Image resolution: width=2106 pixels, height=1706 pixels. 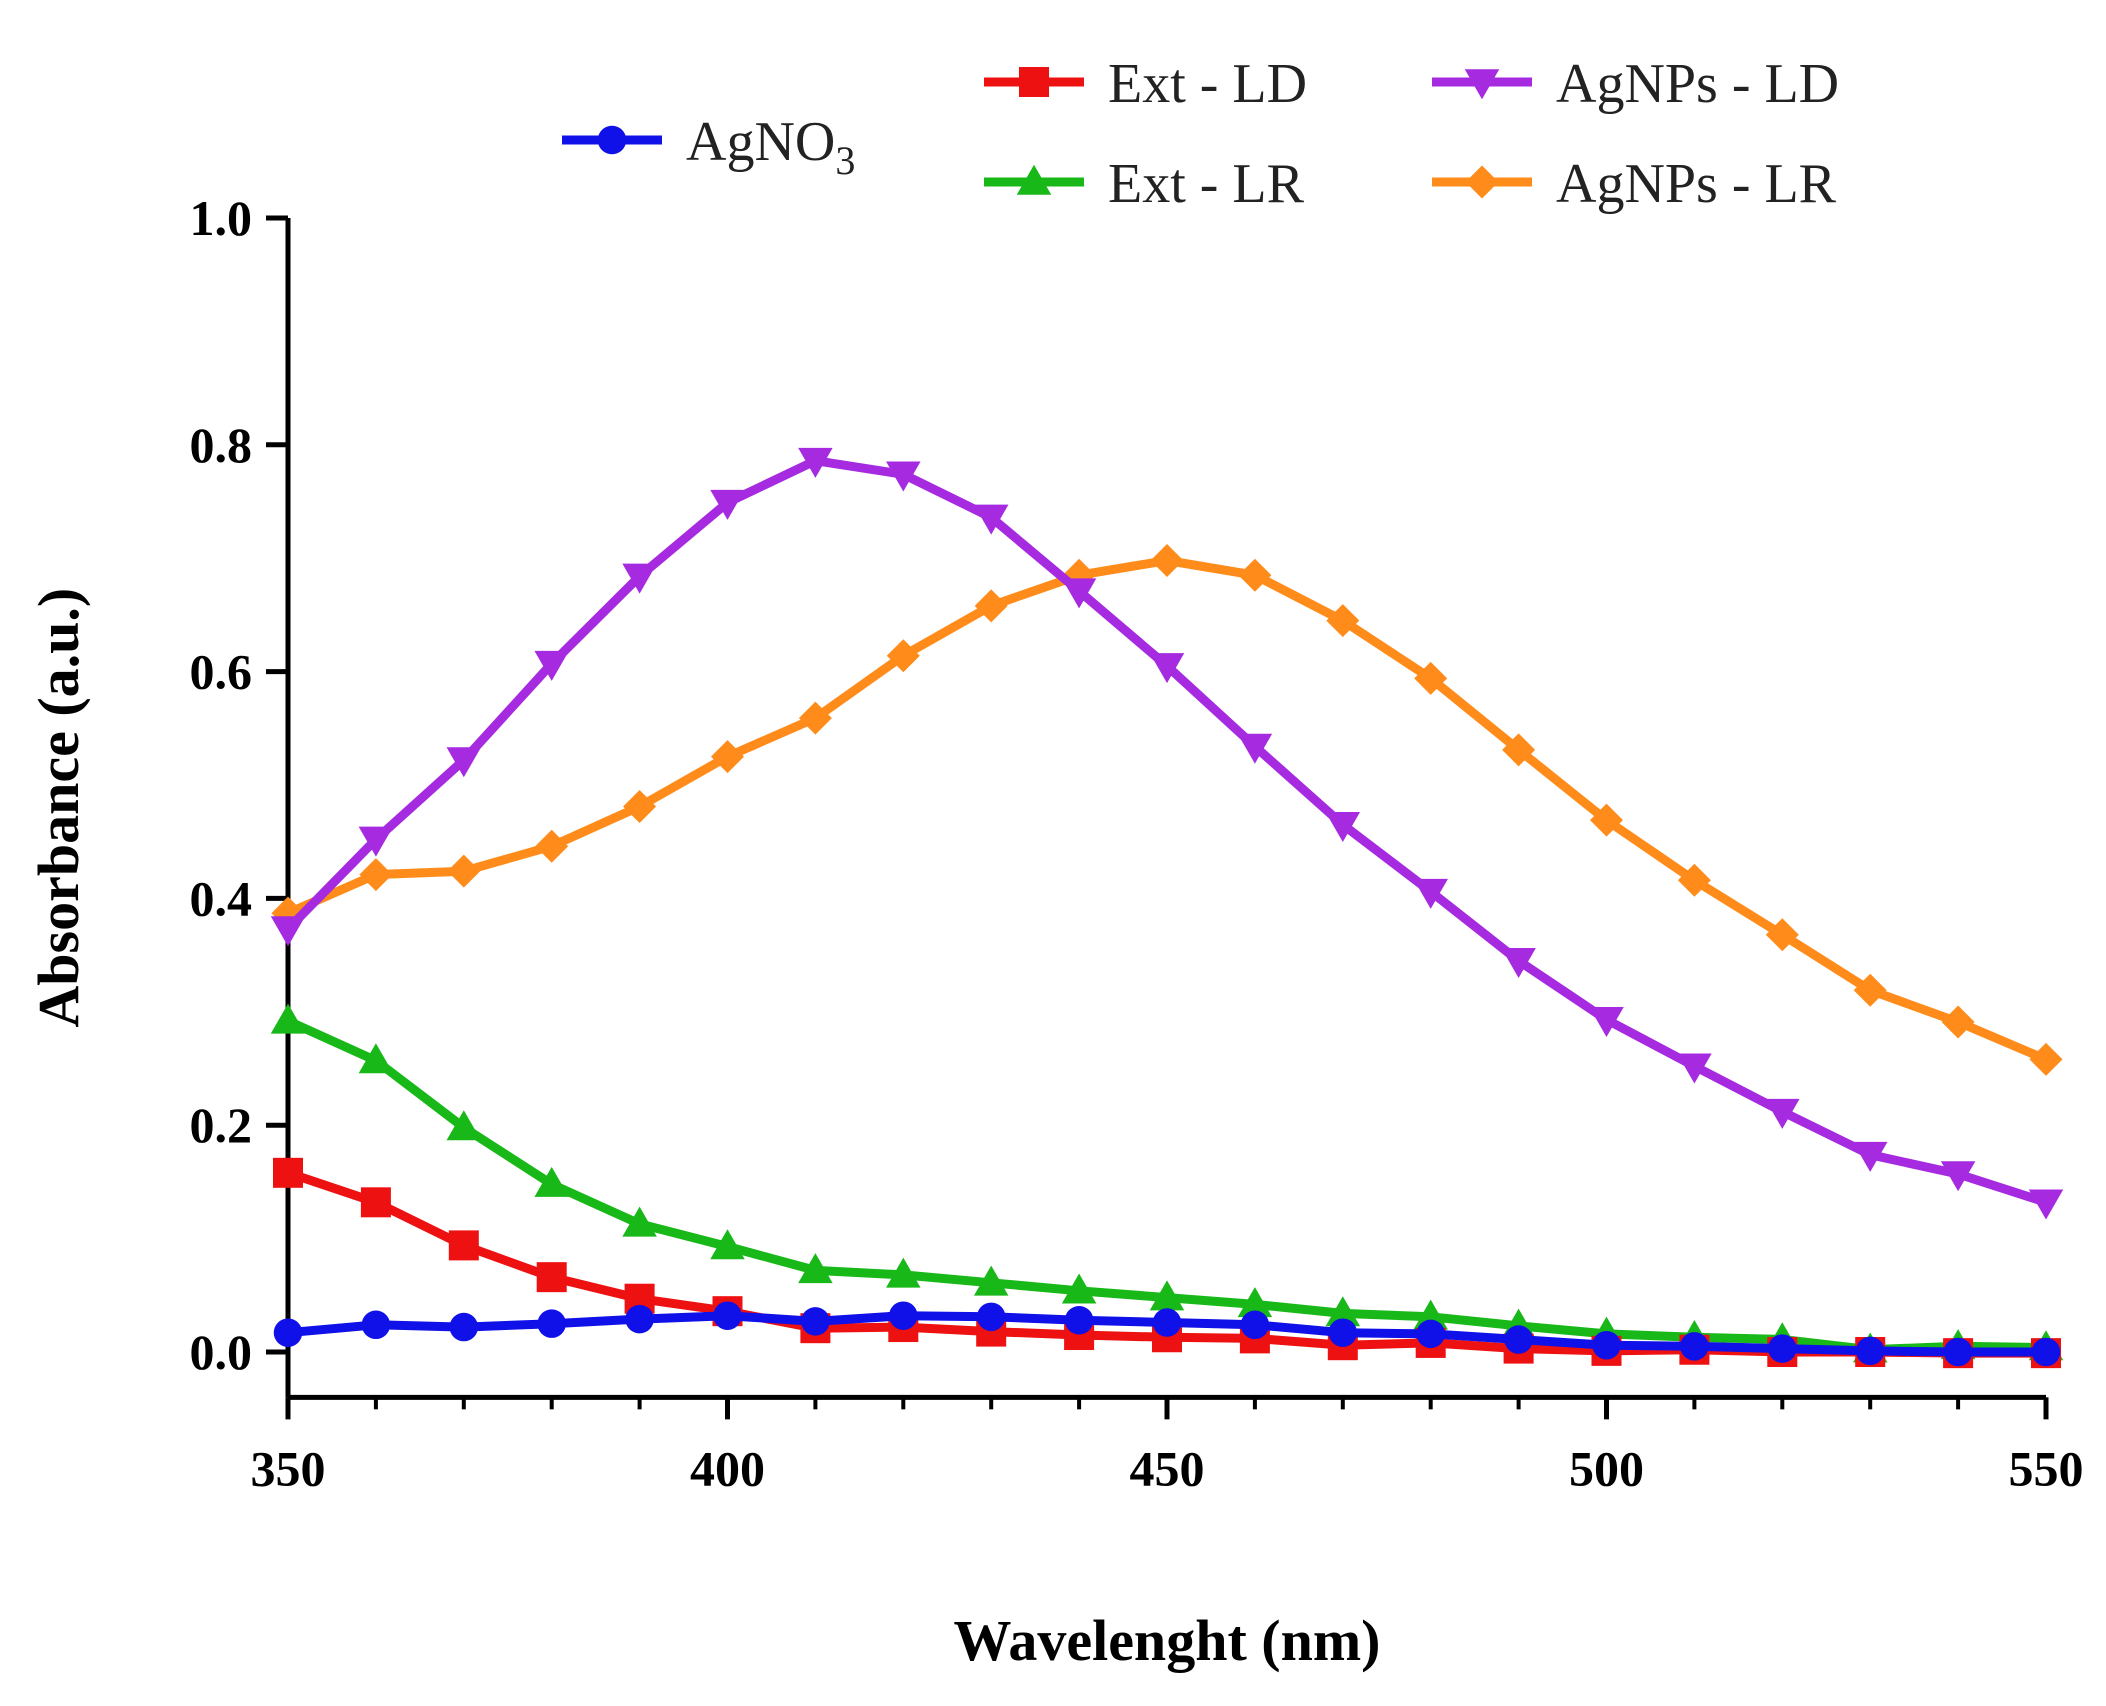 What do you see at coordinates (288, 1468) in the screenshot?
I see `x-tick-label: 350` at bounding box center [288, 1468].